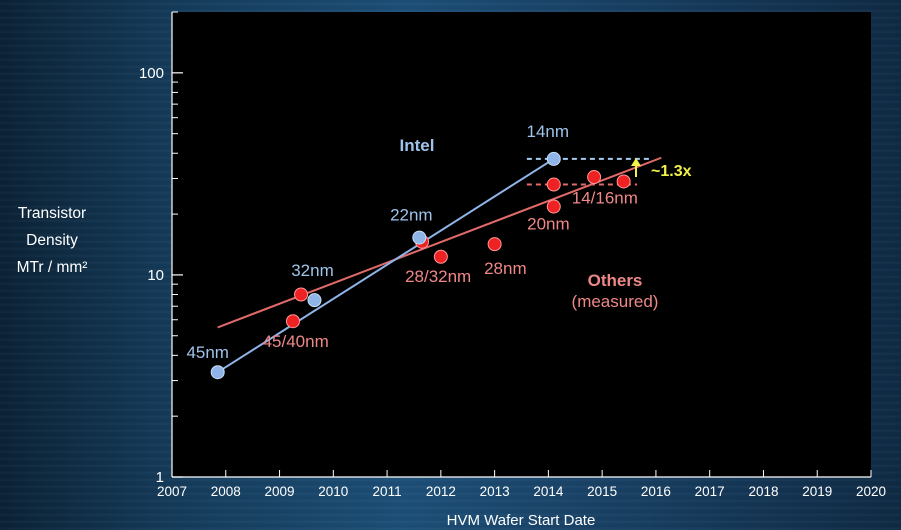  What do you see at coordinates (710, 491) in the screenshot?
I see `x-tick-label: 2017` at bounding box center [710, 491].